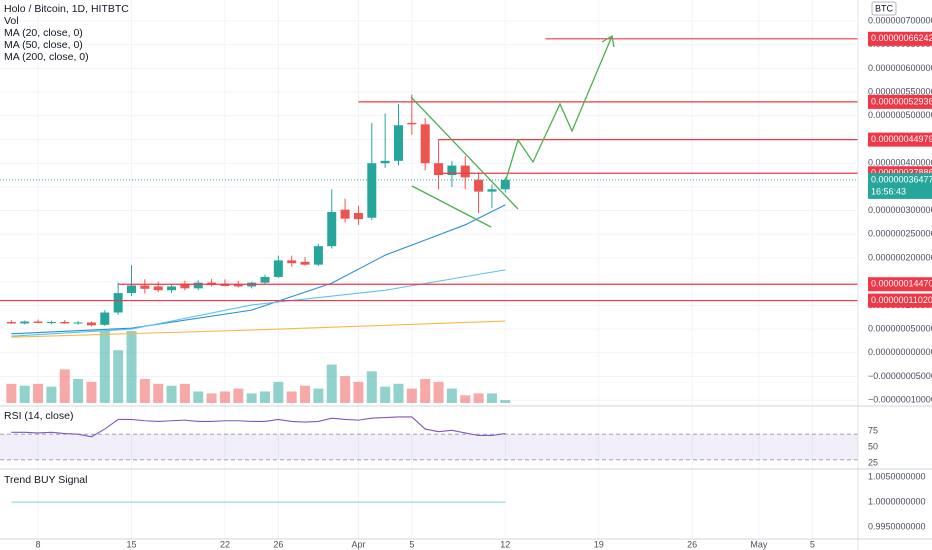 This screenshot has width=932, height=550. What do you see at coordinates (505, 544) in the screenshot?
I see `x-tick-label: 12` at bounding box center [505, 544].